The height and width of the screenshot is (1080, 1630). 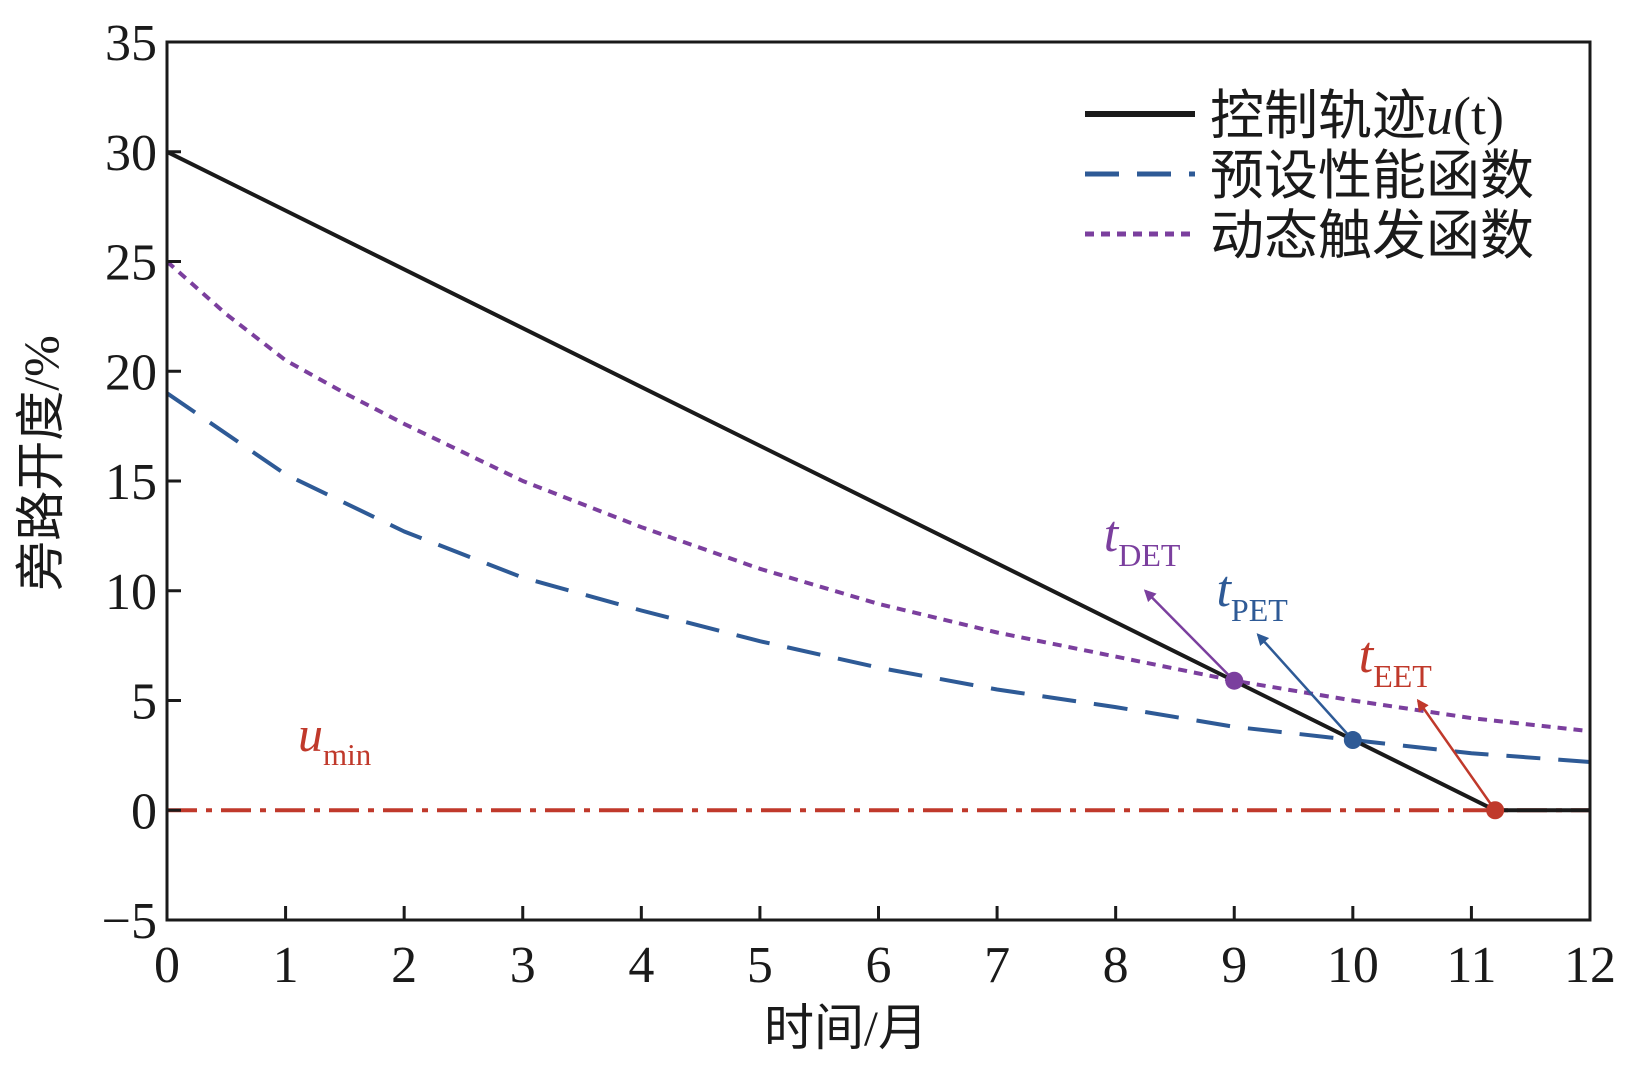 What do you see at coordinates (523, 965) in the screenshot?
I see `x-tick-label: 3` at bounding box center [523, 965].